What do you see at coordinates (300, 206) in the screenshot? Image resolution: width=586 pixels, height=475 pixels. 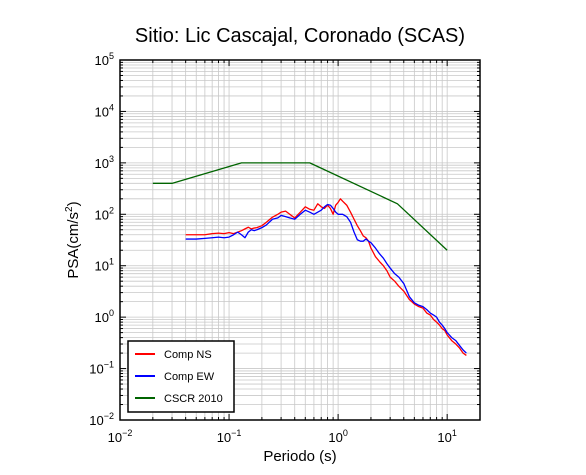 I see `series-line-cscr-2010` at bounding box center [300, 206].